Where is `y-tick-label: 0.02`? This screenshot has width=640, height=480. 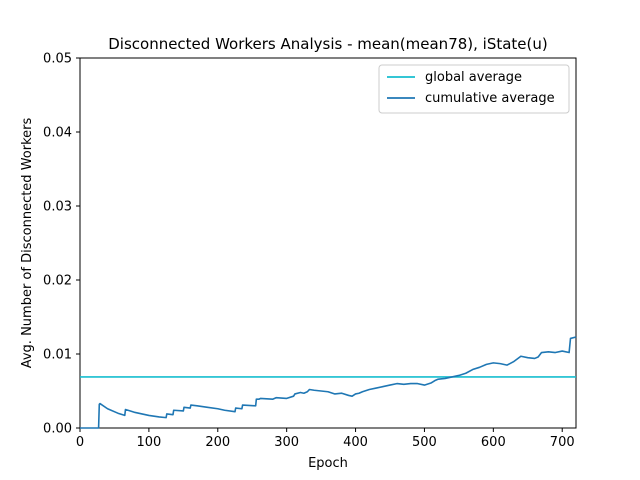 y-tick-label: 0.02 is located at coordinates (57, 281).